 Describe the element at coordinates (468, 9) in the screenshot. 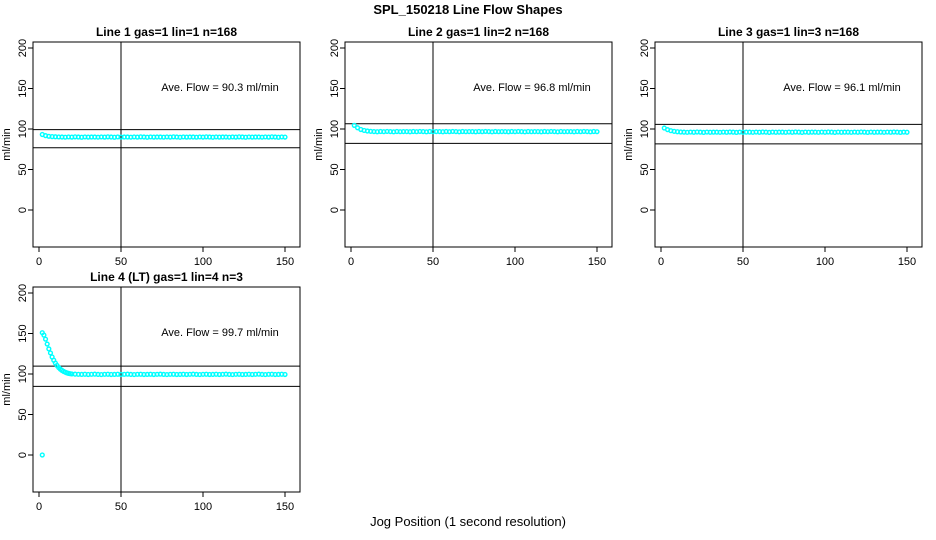

I see `figure-title: SPL_150218 Line Flow Shapes` at that location.